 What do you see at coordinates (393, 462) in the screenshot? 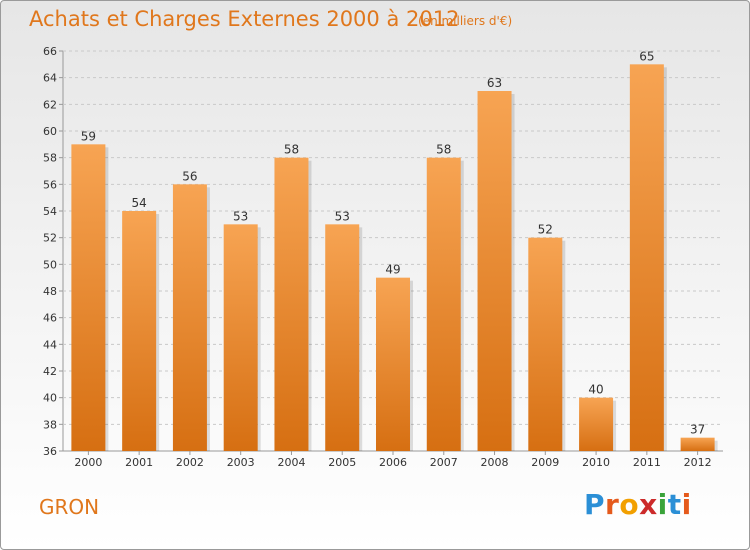
I see `x-tick-label: 2006` at bounding box center [393, 462].